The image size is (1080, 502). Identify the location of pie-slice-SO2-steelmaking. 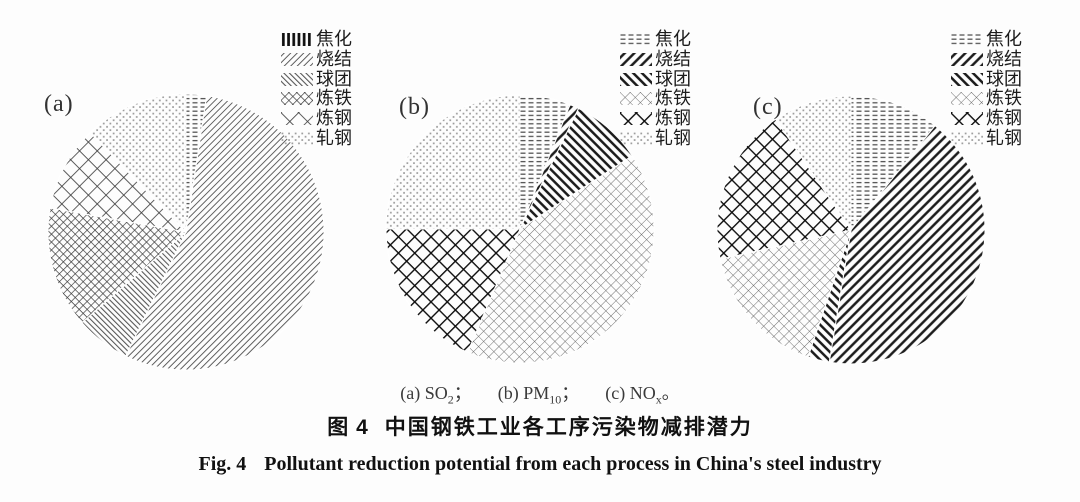
(118, 182).